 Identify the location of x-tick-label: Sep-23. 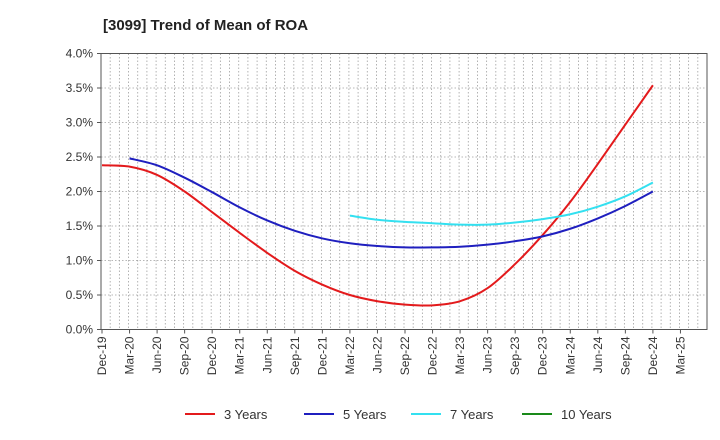
(515, 355).